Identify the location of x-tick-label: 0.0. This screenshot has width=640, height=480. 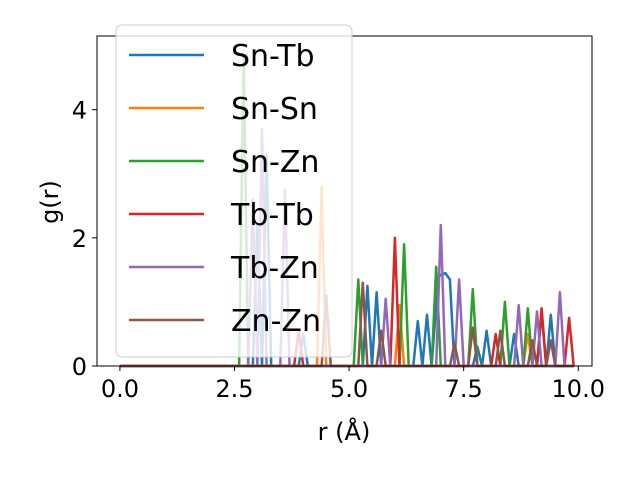
(120, 389).